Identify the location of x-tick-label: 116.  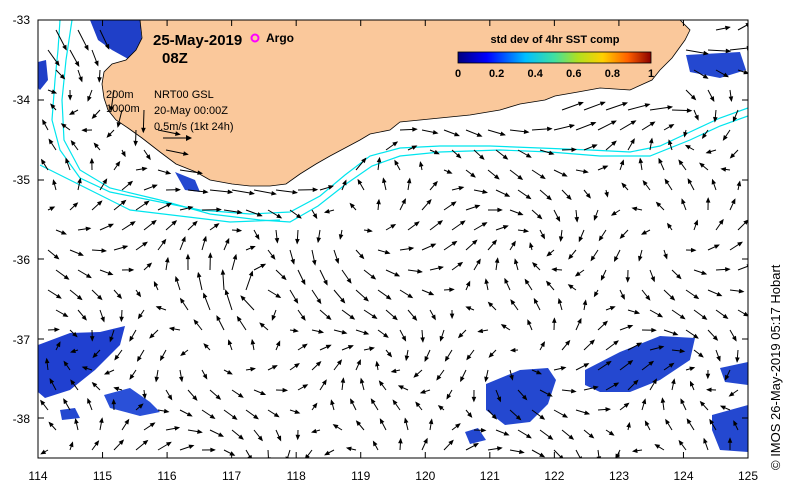
(166, 476).